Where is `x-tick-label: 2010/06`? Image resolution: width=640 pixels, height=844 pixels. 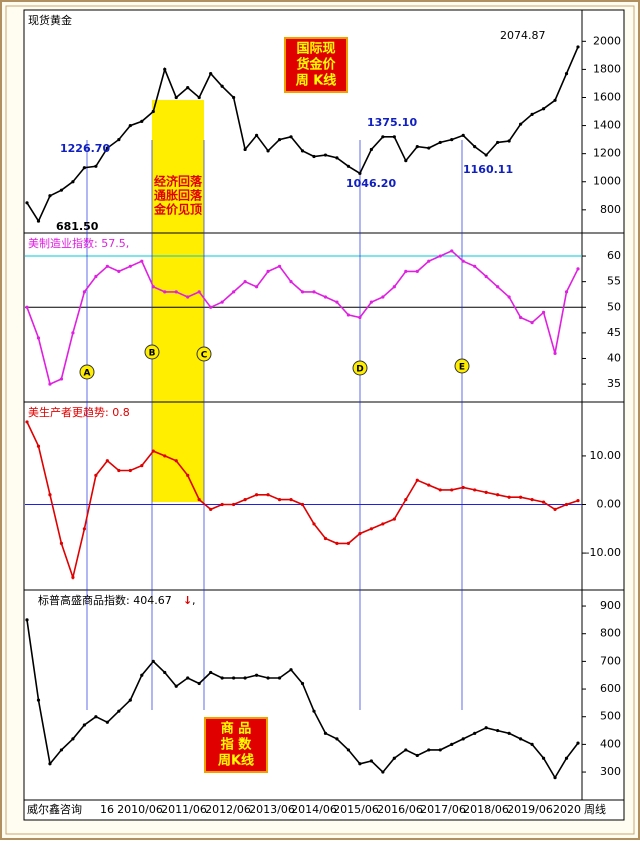
x-tick-label: 2010/06 is located at coordinates (140, 809).